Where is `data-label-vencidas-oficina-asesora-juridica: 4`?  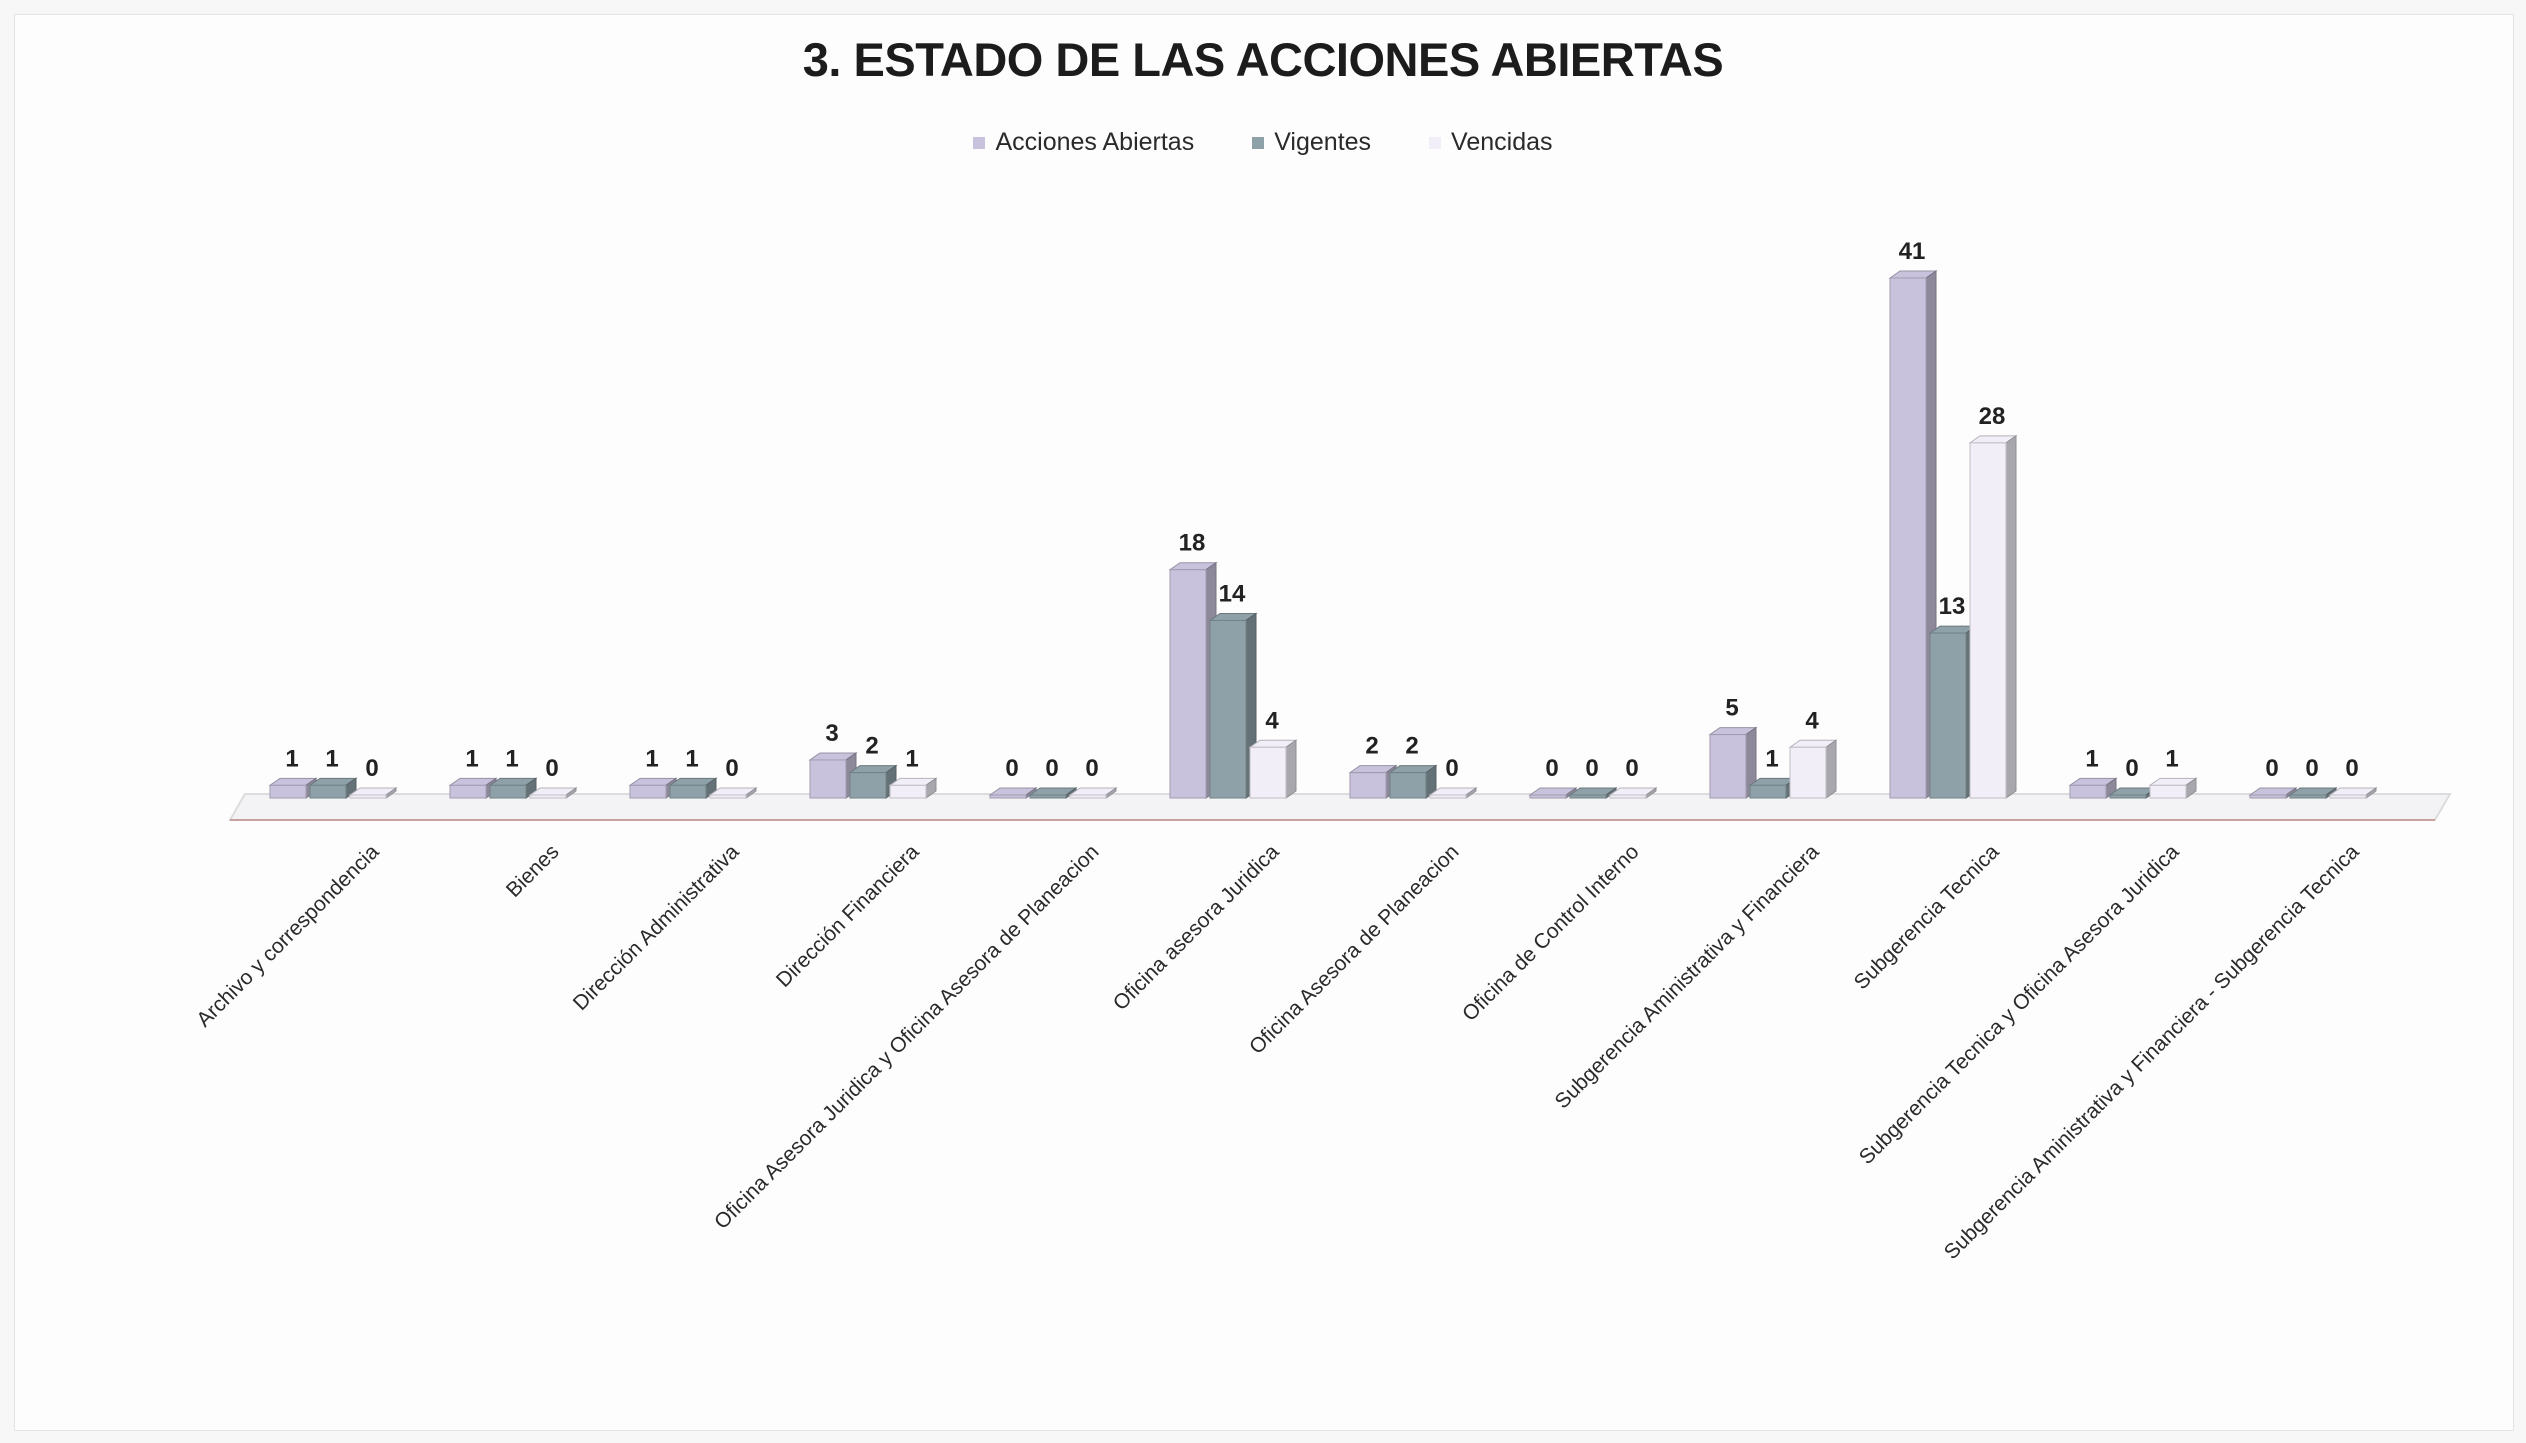 data-label-vencidas-oficina-asesora-juridica: 4 is located at coordinates (1272, 720).